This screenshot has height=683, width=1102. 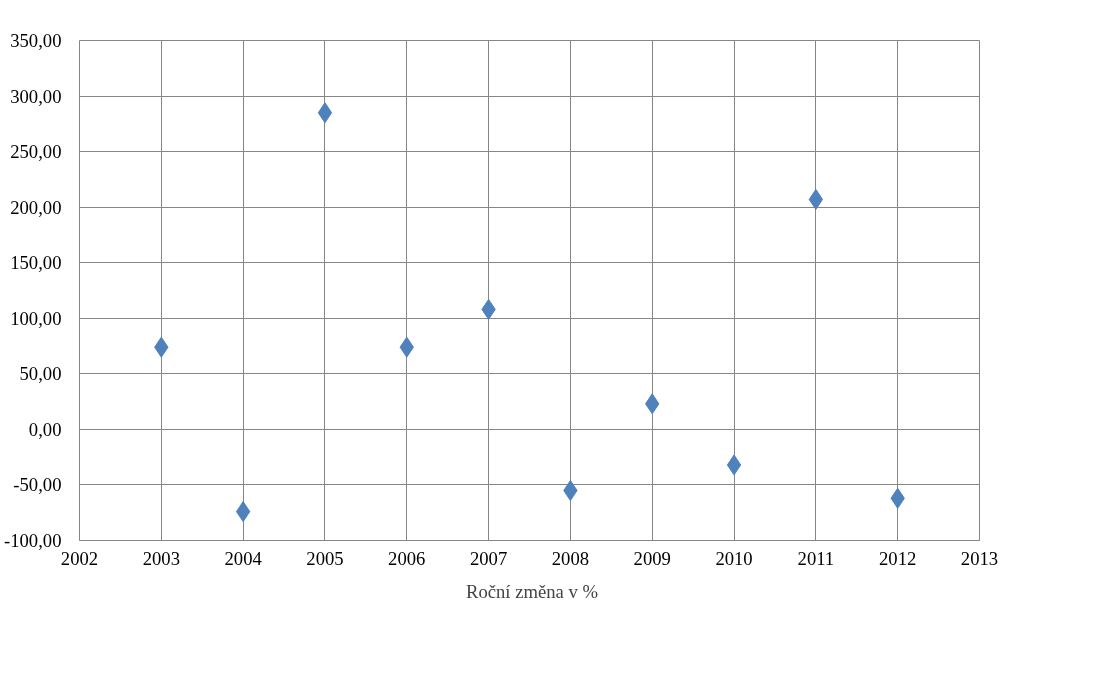 What do you see at coordinates (32, 540) in the screenshot?
I see `y-tick-label: -100,00` at bounding box center [32, 540].